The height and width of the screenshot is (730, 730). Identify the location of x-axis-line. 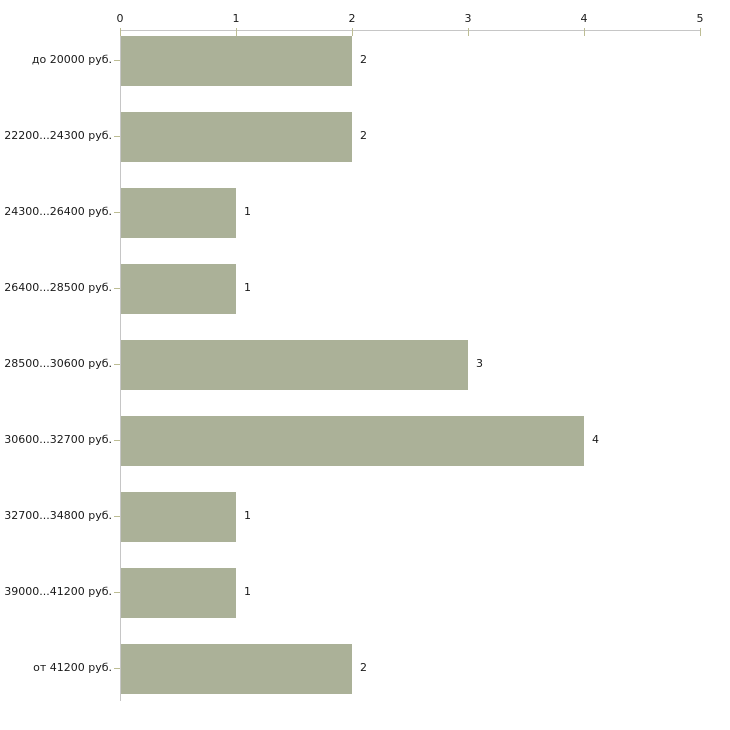
(410, 30).